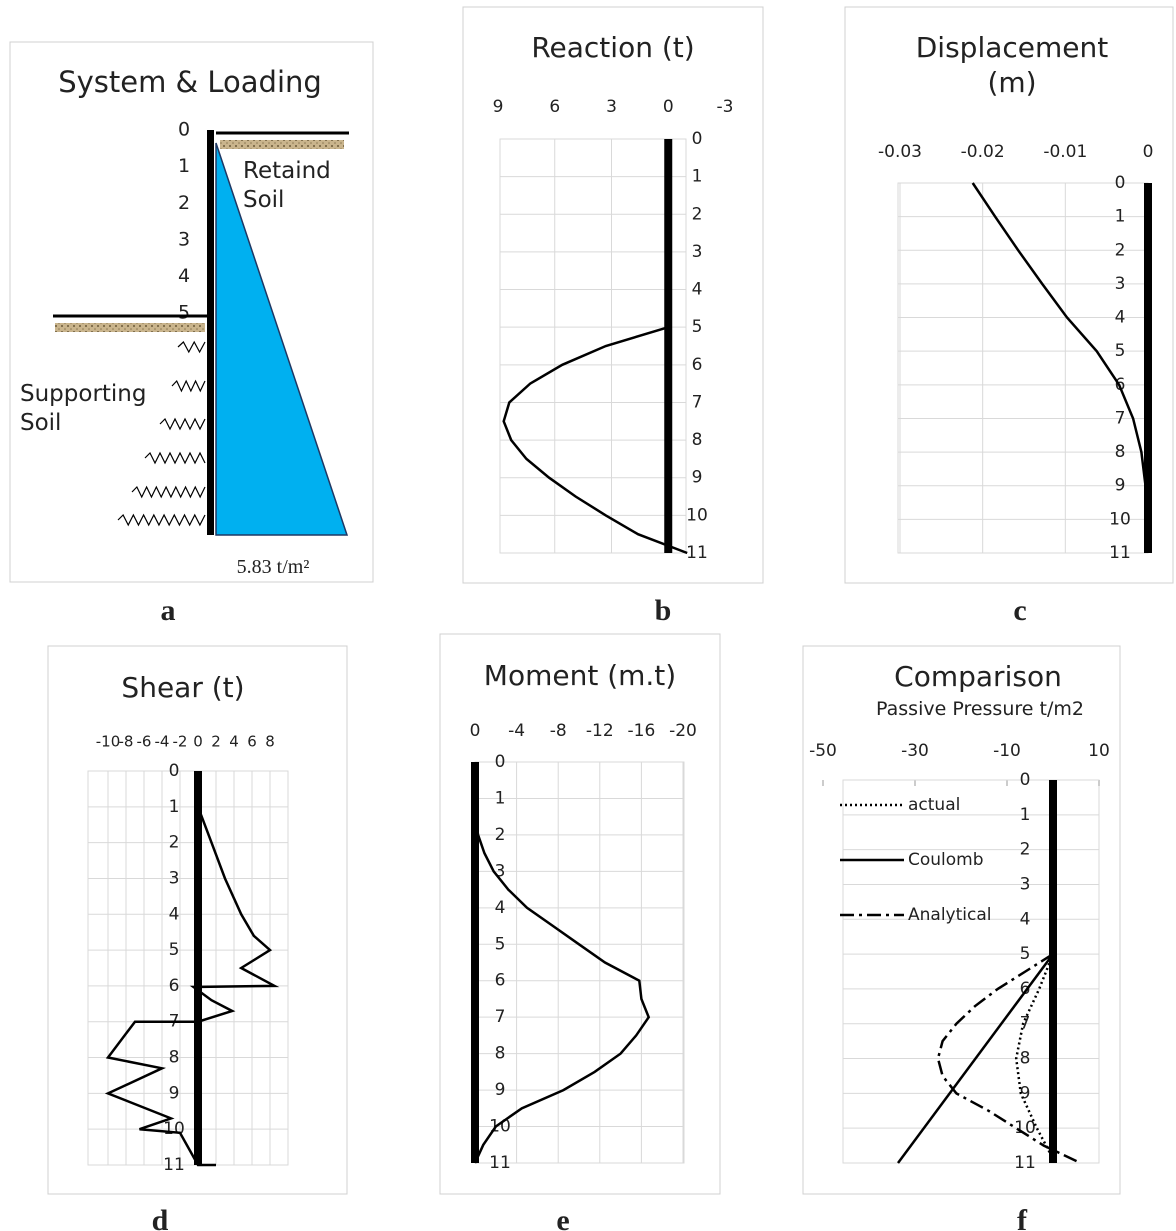  Describe the element at coordinates (1065, 152) in the screenshot. I see `x-tick-label: -0.01` at that location.